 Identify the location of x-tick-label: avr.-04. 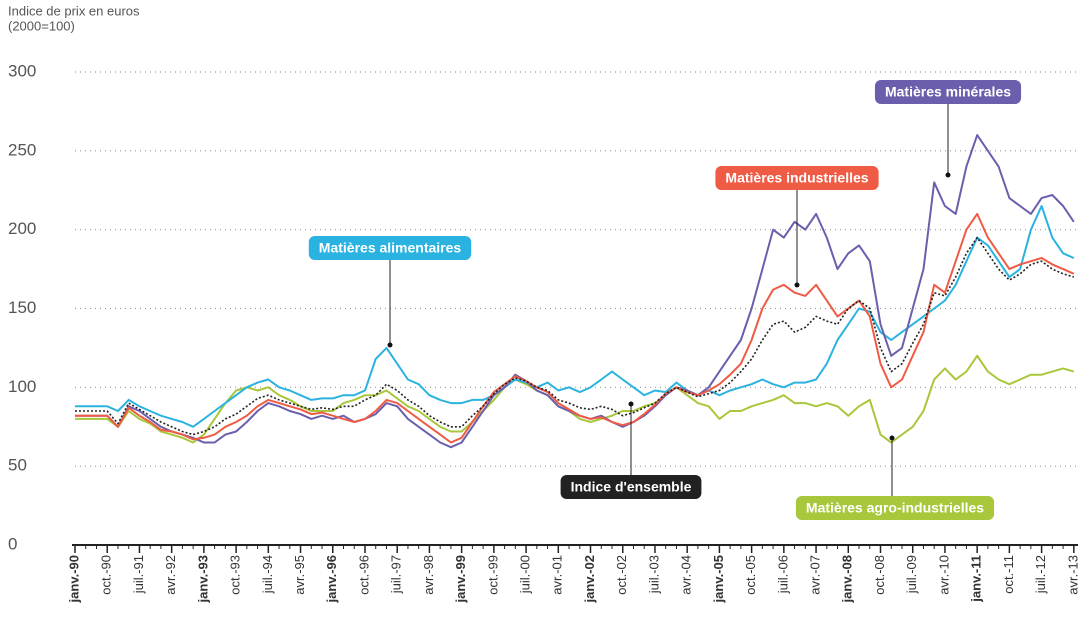
(686, 575).